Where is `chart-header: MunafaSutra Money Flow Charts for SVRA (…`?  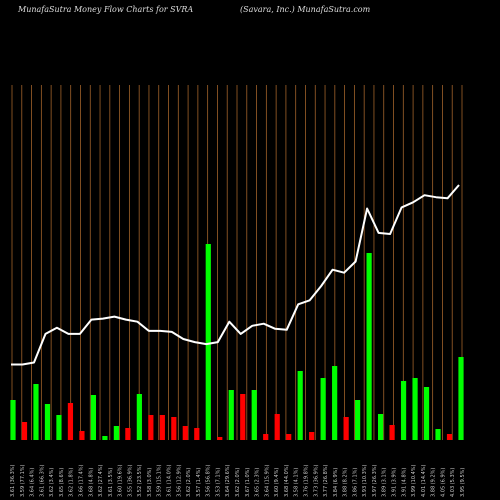
chart-header: MunafaSutra Money Flow Charts for SVRA (… is located at coordinates (250, 13).